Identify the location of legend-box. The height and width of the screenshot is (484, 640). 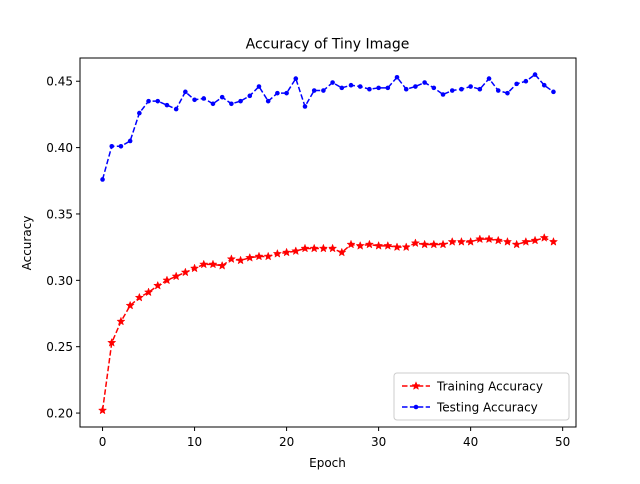
(481, 396).